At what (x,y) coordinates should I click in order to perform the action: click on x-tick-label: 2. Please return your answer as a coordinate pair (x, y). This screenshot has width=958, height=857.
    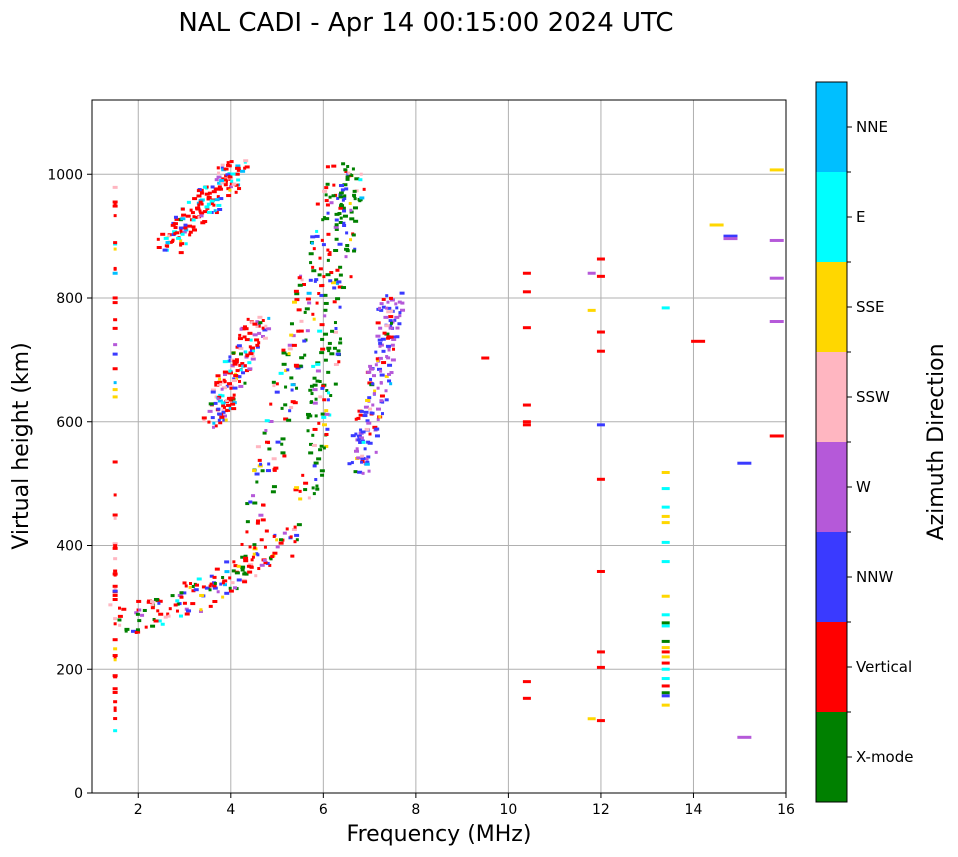
    Looking at the image, I should click on (138, 810).